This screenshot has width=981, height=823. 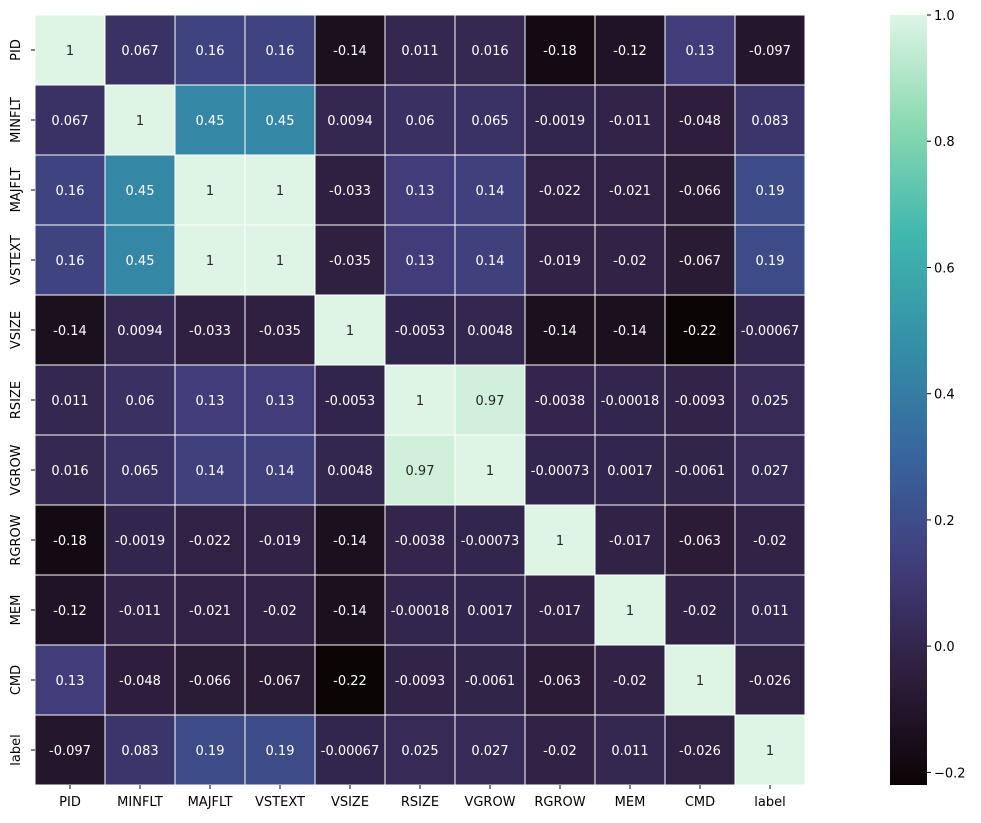 What do you see at coordinates (489, 751) in the screenshot?
I see `heatmap-cell-label: 0.027` at bounding box center [489, 751].